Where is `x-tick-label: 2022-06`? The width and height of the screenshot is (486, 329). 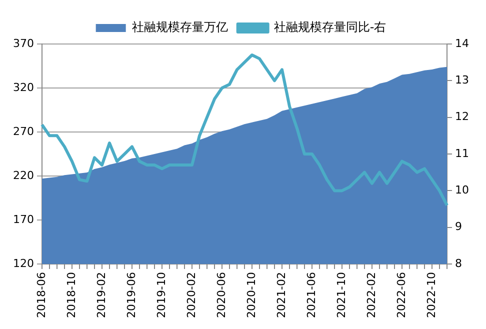 x-tick-label: 2022-06 is located at coordinates (401, 295).